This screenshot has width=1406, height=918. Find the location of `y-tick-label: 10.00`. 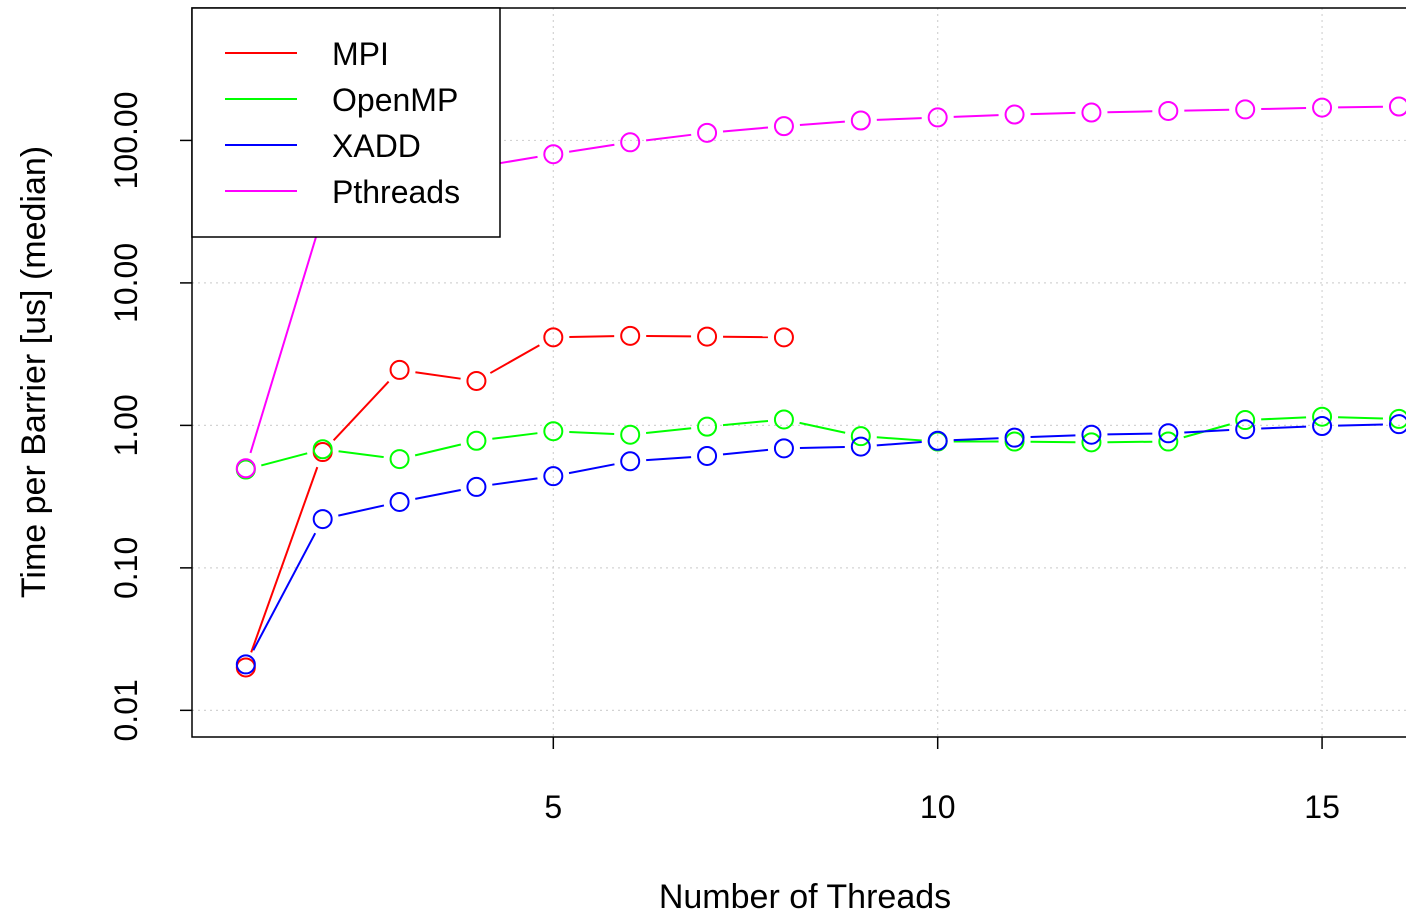

y-tick-label: 10.00 is located at coordinates (126, 283).